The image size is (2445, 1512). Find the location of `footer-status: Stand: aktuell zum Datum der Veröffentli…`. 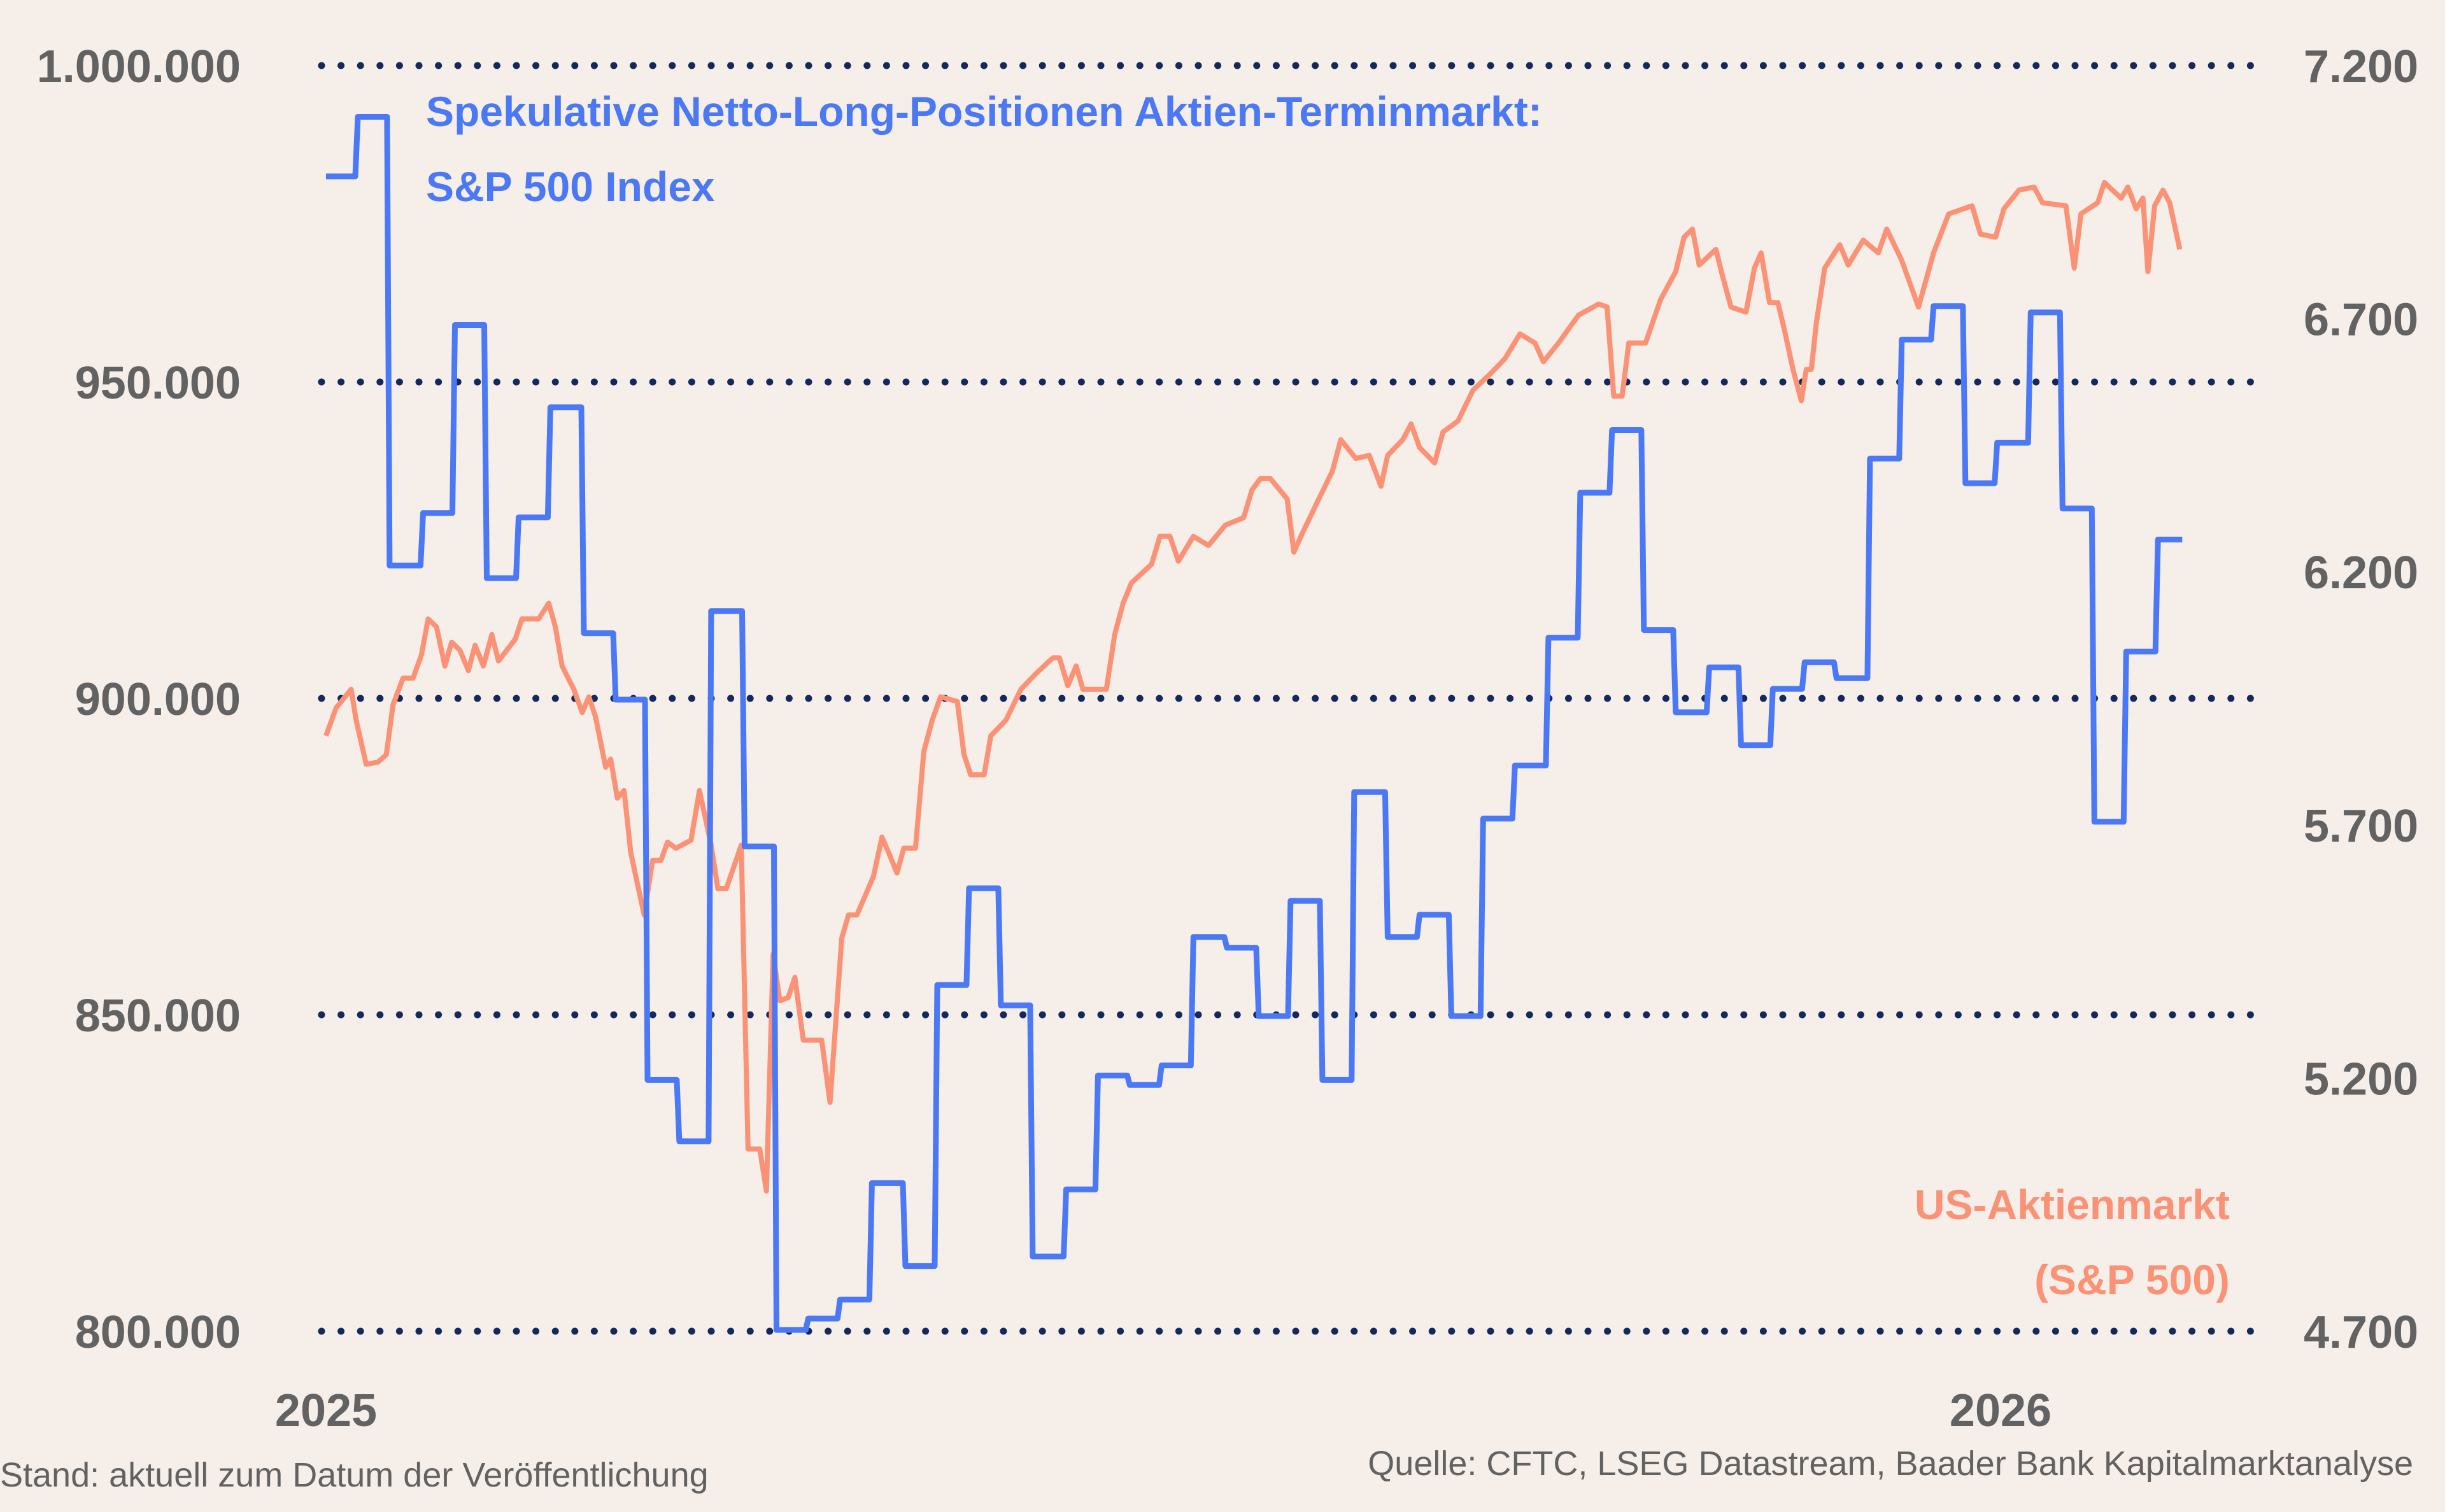

footer-status: Stand: aktuell zum Datum der Veröffentli… is located at coordinates (354, 1475).